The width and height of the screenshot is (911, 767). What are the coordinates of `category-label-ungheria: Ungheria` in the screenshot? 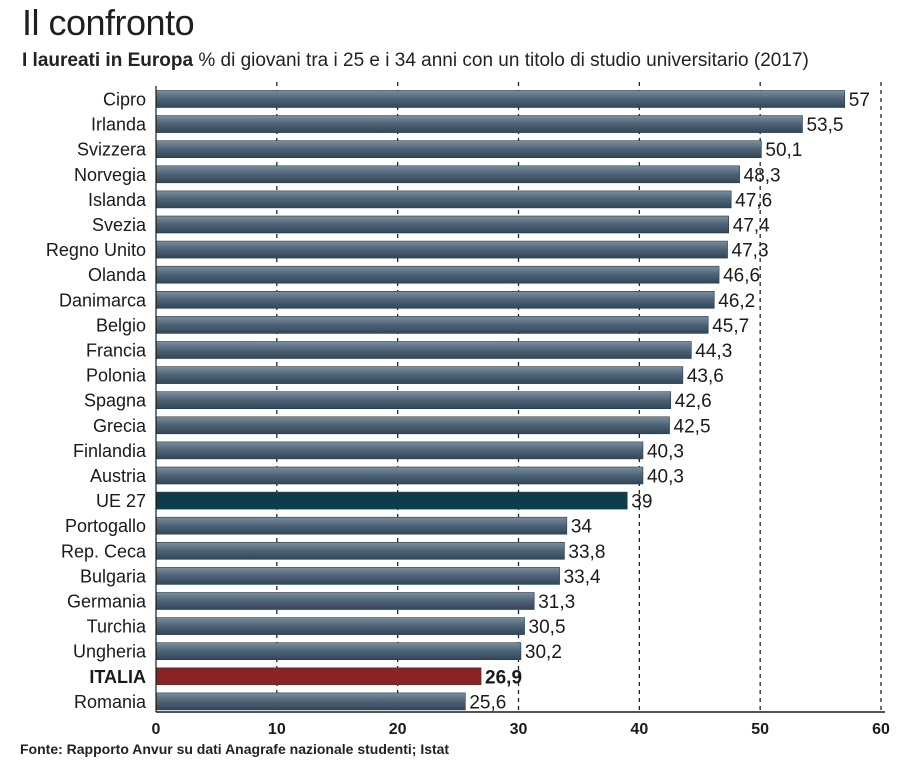 It's located at (110, 652).